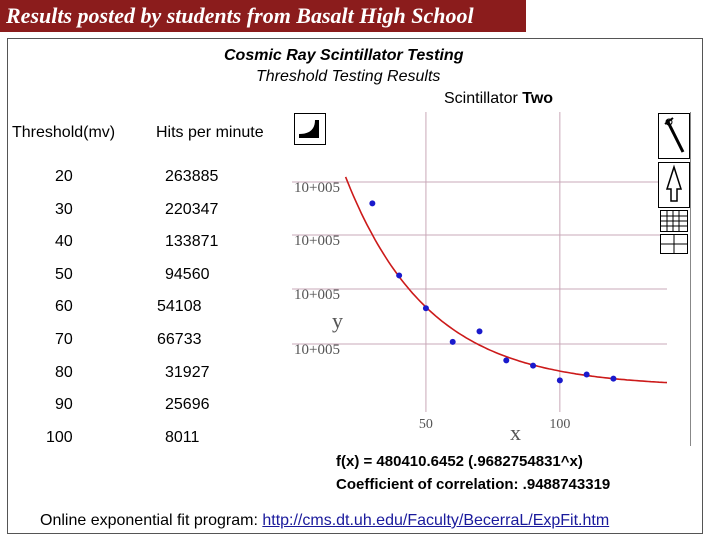 The height and width of the screenshot is (540, 720). Describe the element at coordinates (179, 339) in the screenshot. I see `hits-cell: 66733` at that location.